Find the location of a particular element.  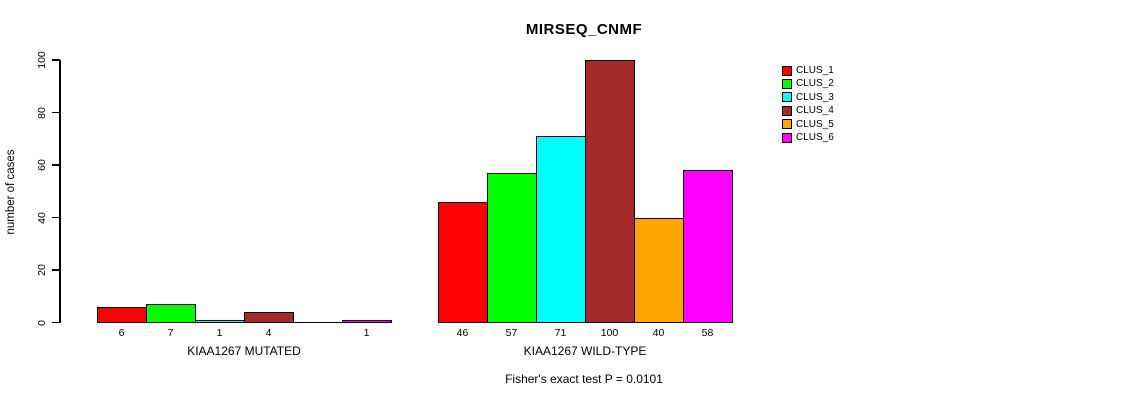

group-label-mutated: KIAA1267 MUTATED is located at coordinates (244, 351).